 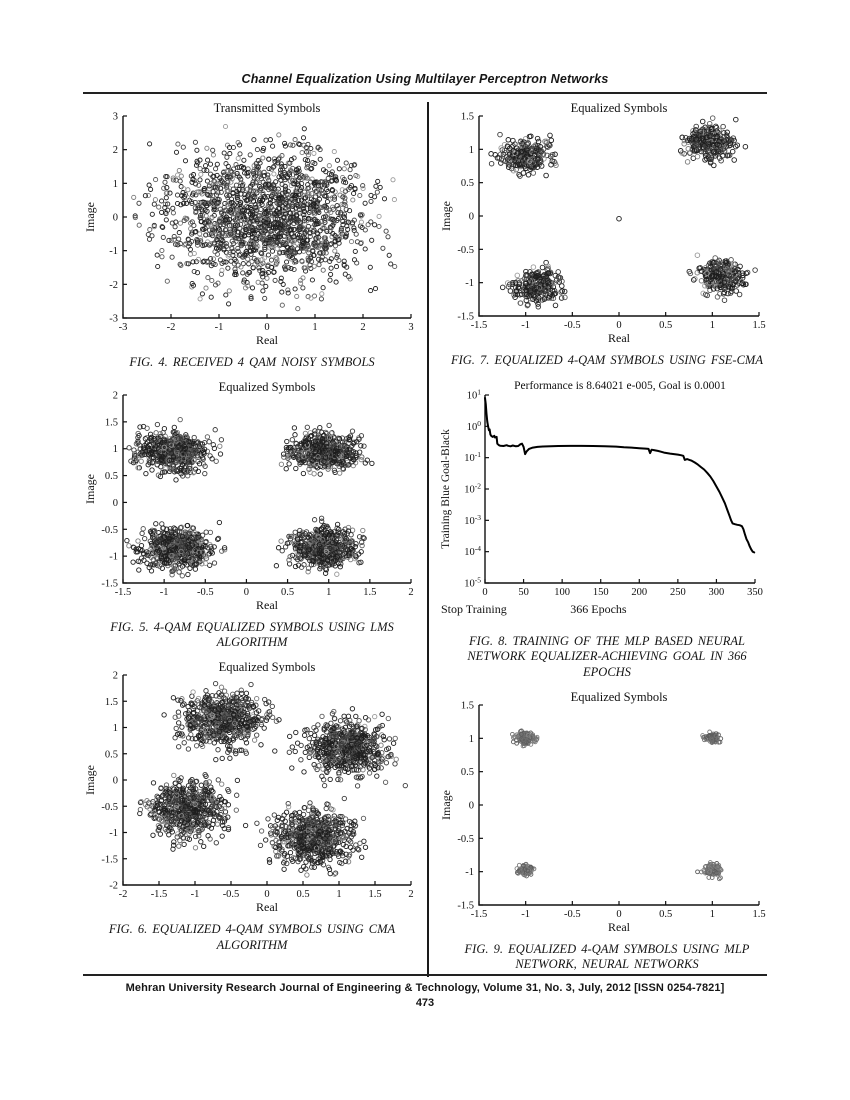 I want to click on column-divider, so click(x=428, y=539).